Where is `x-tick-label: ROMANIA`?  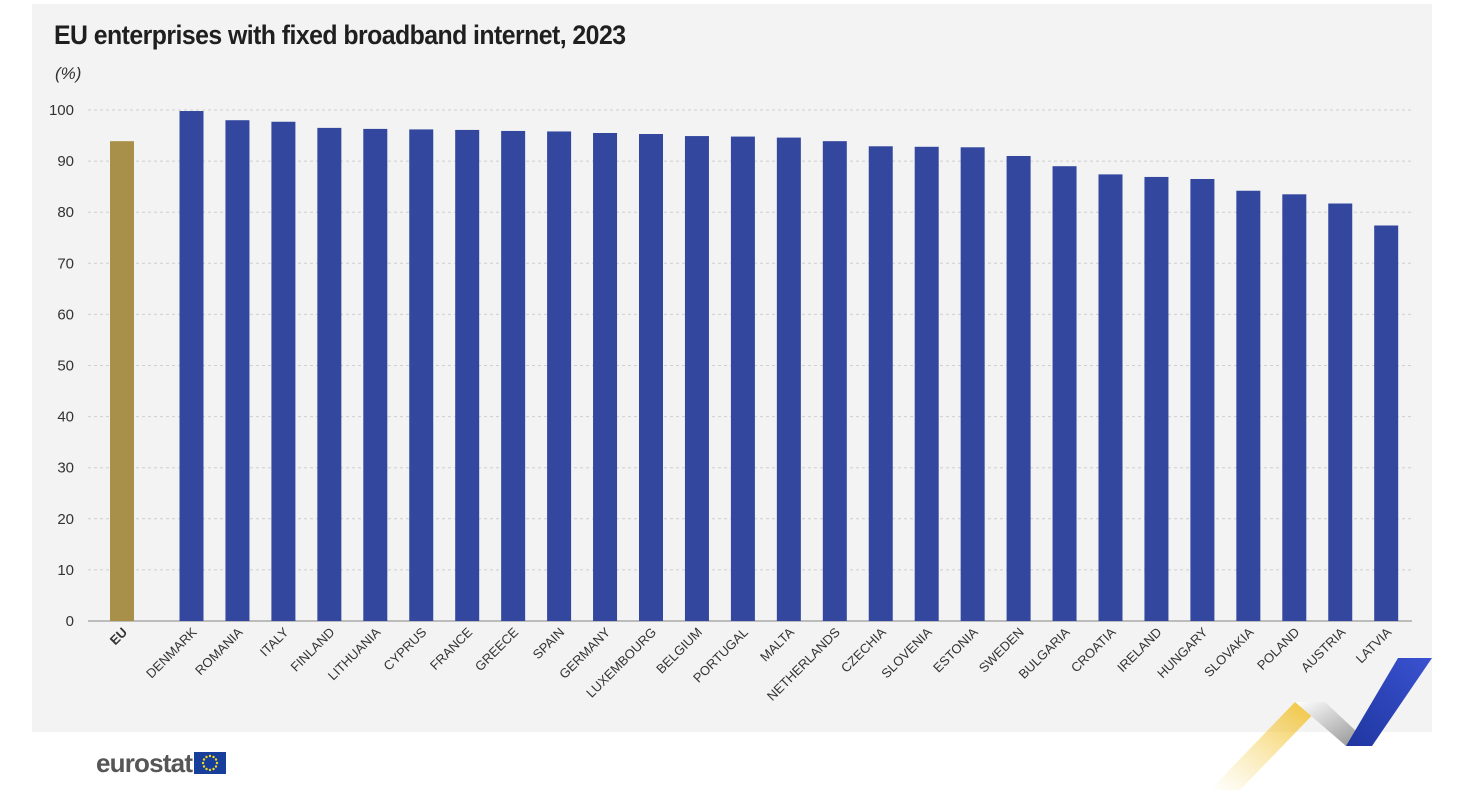
x-tick-label: ROMANIA is located at coordinates (219, 651).